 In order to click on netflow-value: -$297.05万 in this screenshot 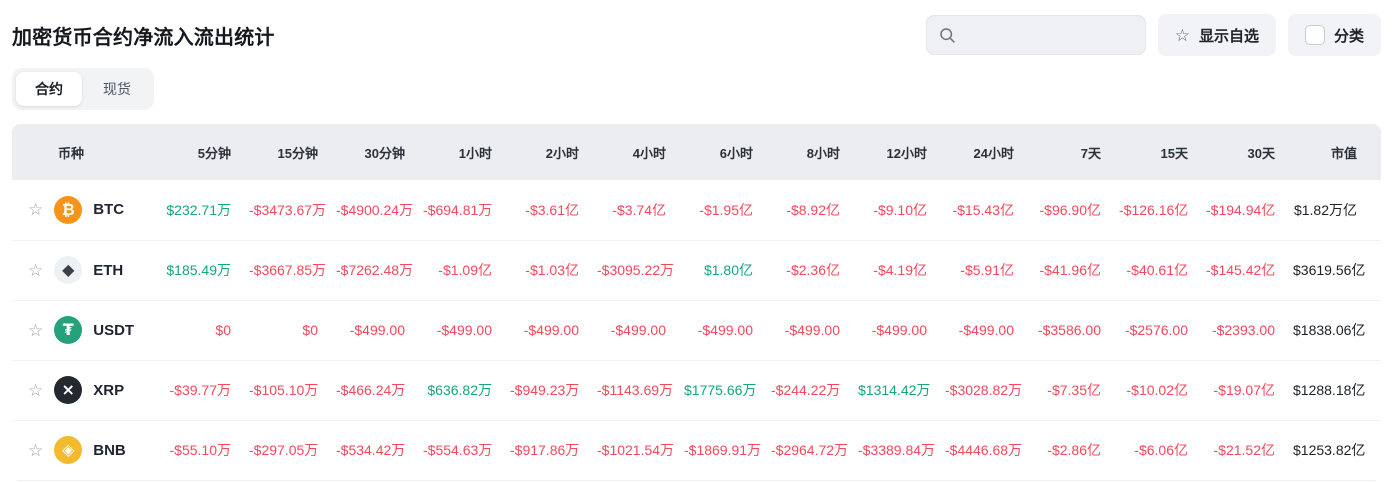, I will do `click(292, 450)`.